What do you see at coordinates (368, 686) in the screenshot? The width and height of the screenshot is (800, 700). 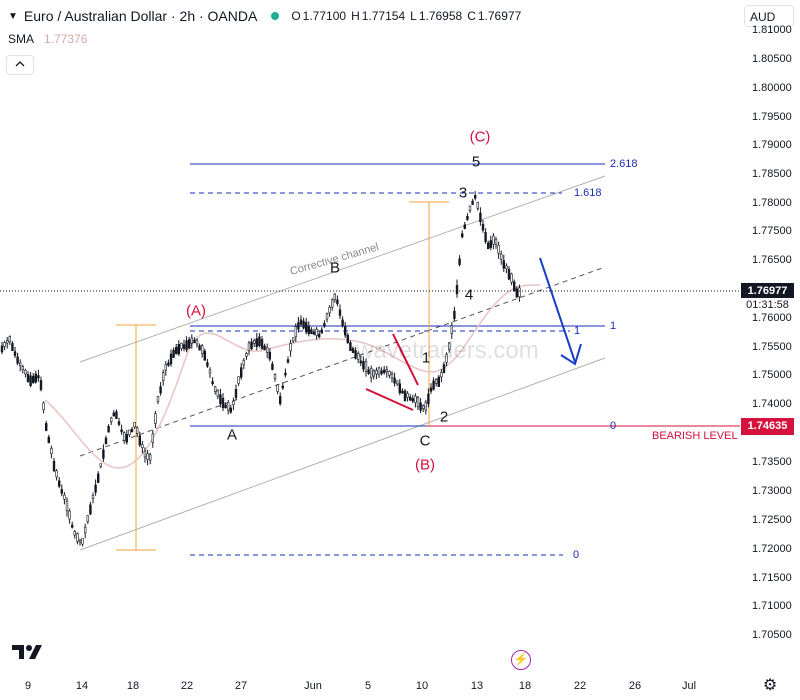 I see `time-tick: 5` at bounding box center [368, 686].